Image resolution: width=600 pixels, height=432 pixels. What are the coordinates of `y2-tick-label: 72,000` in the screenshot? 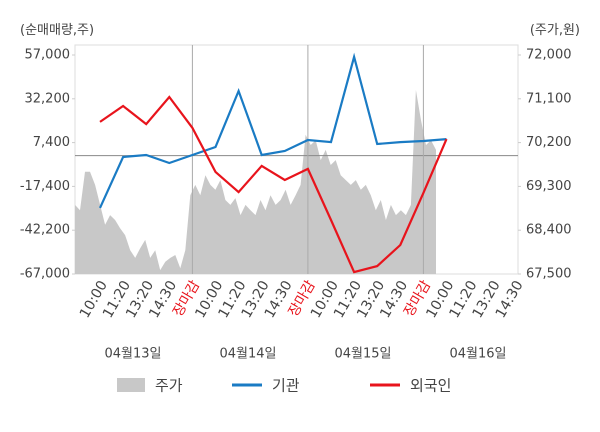 It's located at (549, 55).